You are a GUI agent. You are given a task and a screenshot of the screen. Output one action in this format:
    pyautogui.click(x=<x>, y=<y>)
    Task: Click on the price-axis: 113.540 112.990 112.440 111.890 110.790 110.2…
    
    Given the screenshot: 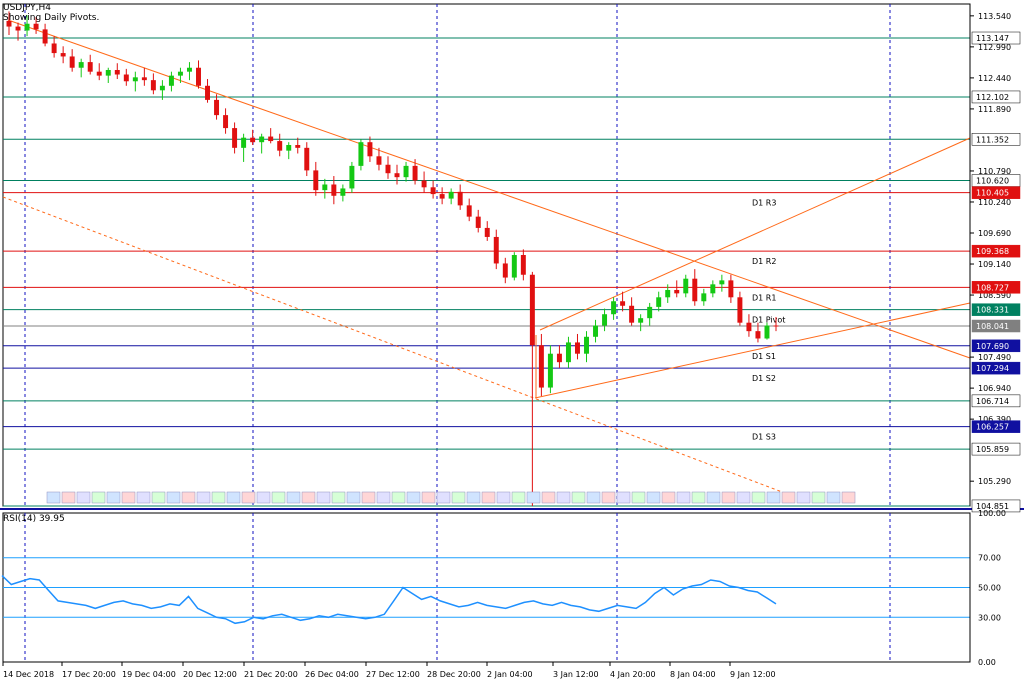 What is the action you would take?
    pyautogui.click(x=995, y=258)
    